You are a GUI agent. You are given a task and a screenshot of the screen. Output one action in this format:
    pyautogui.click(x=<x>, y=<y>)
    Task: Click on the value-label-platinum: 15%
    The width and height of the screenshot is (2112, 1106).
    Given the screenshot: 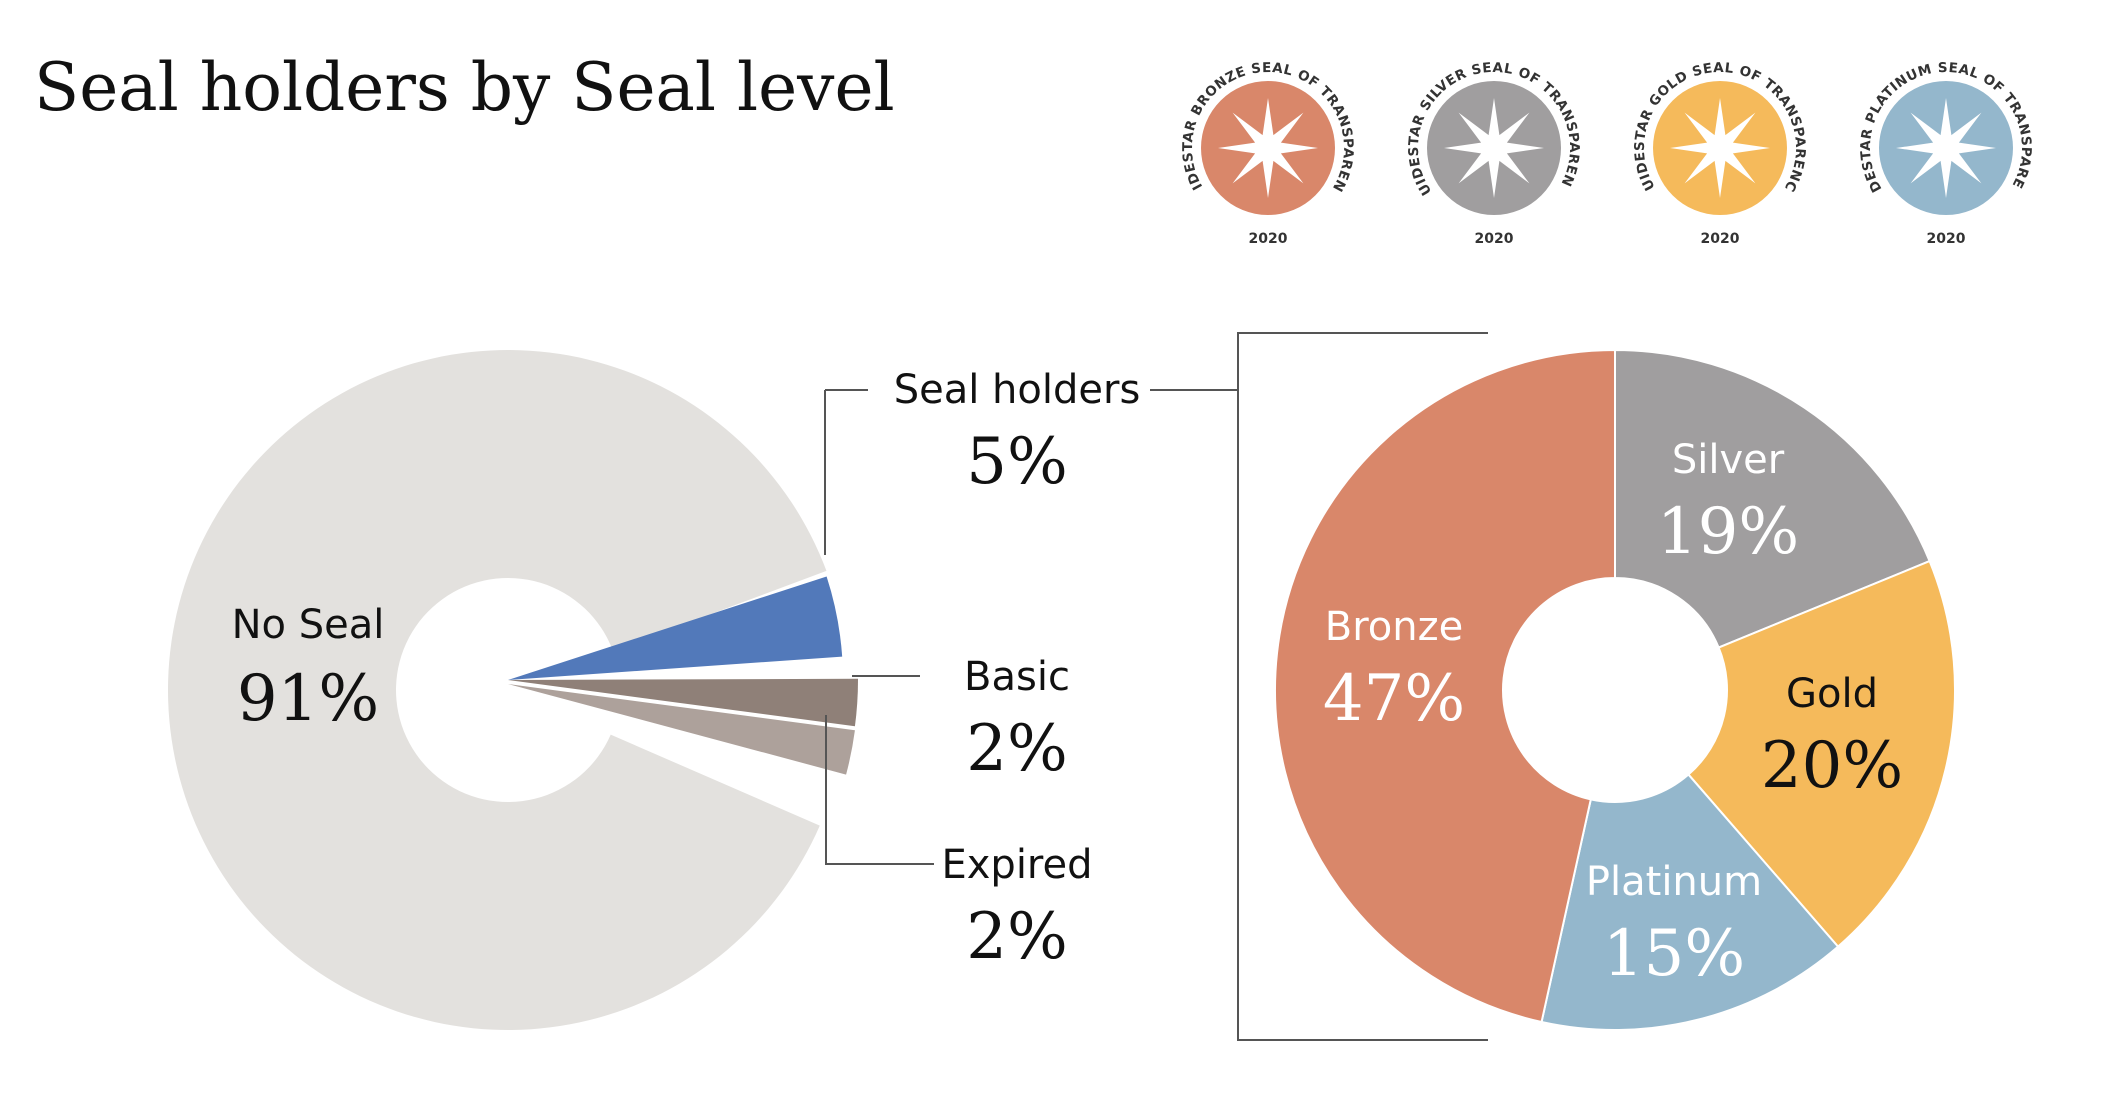 What is the action you would take?
    pyautogui.click(x=1674, y=954)
    